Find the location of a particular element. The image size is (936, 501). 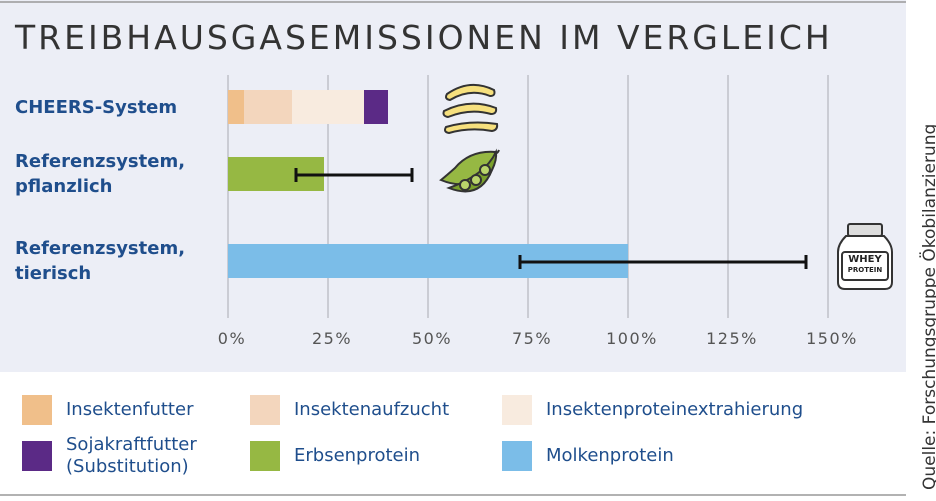

icon-label: WHEY is located at coordinates (865, 259).